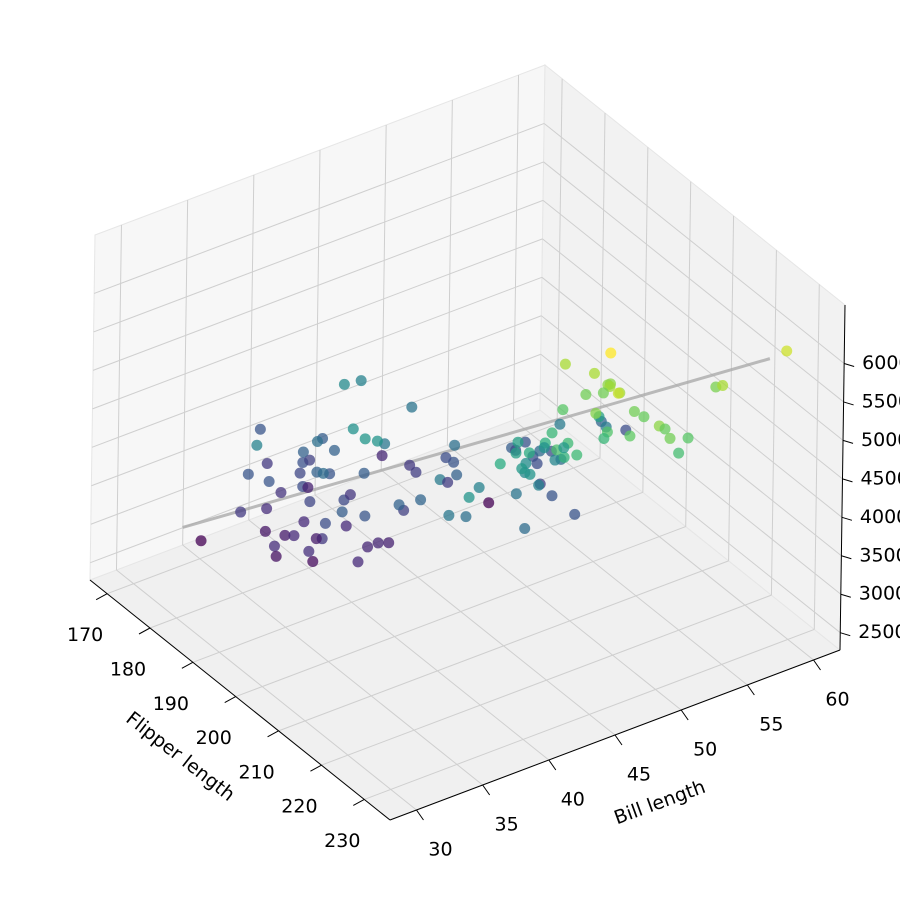 The image size is (900, 900). What do you see at coordinates (299, 807) in the screenshot?
I see `x-tick-label: 220` at bounding box center [299, 807].